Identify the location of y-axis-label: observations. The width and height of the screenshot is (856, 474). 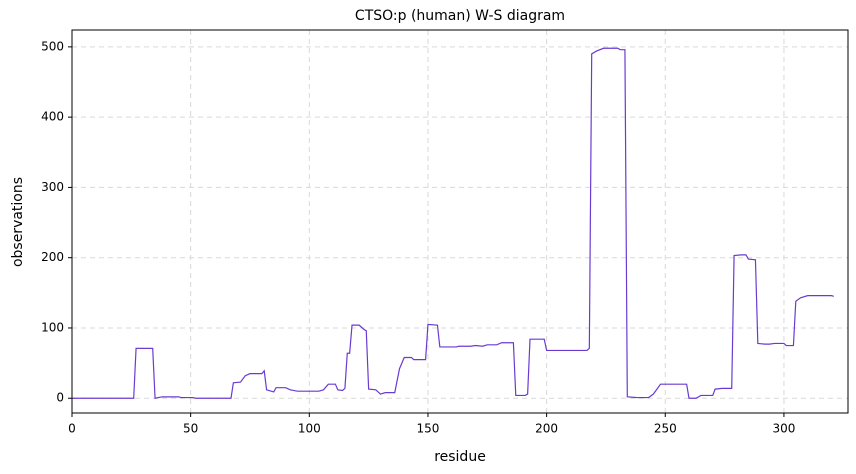
(18, 222).